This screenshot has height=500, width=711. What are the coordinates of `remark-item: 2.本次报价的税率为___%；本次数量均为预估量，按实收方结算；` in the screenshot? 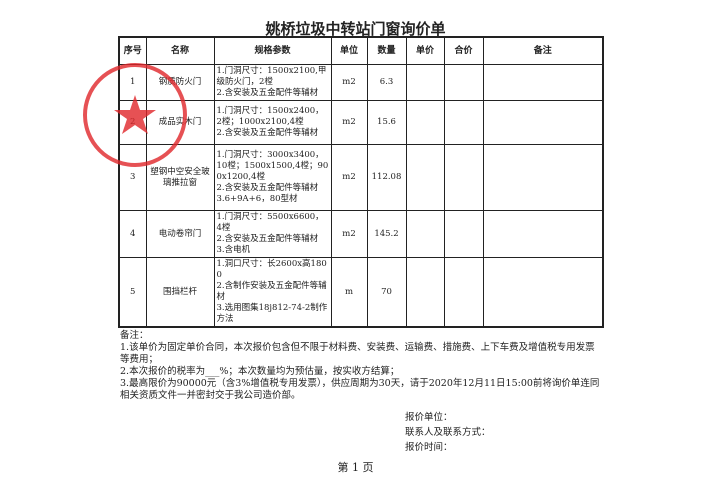 It's located at (260, 371).